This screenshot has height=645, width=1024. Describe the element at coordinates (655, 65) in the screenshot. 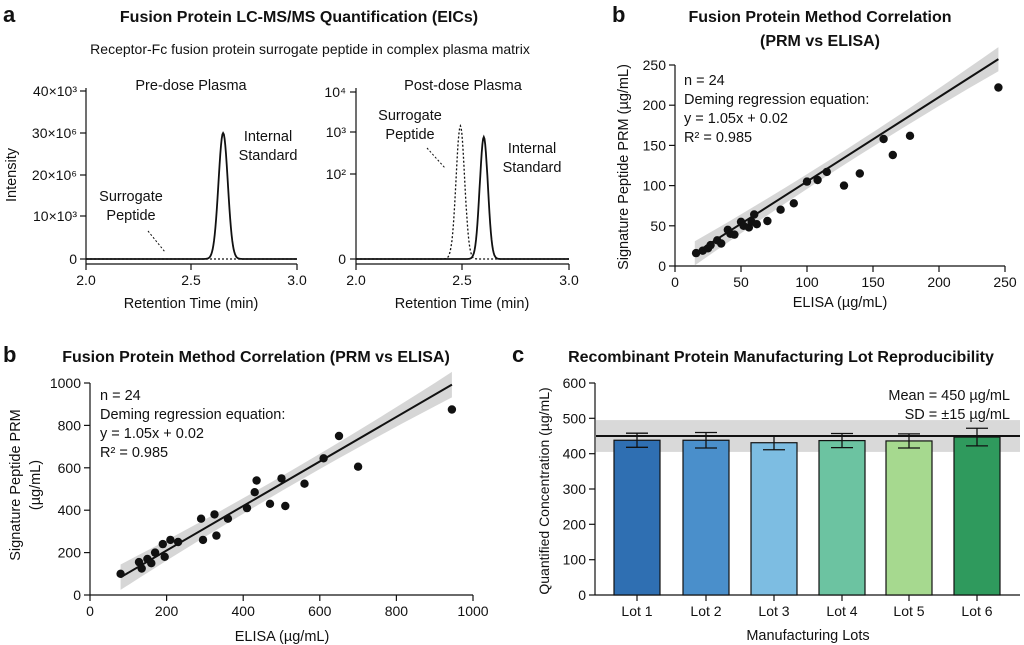

I see `panel-b-top-y-tick-label-5: 250` at that location.